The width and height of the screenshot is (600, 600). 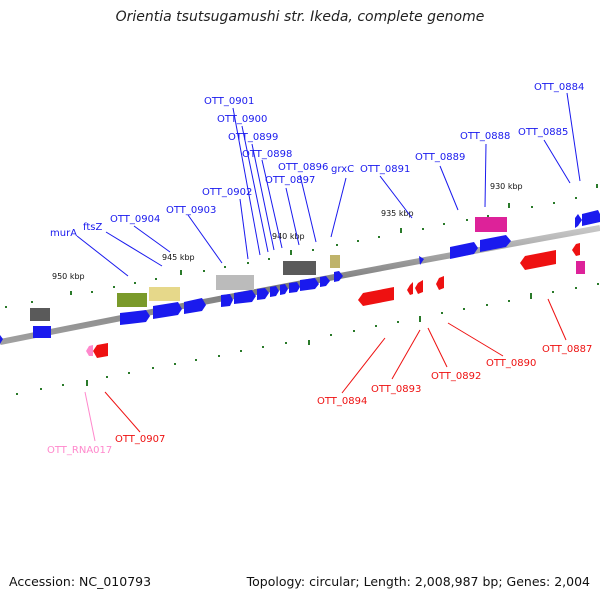 I want to click on gene-label-ott-0891: OTT_0891, so click(x=385, y=169).